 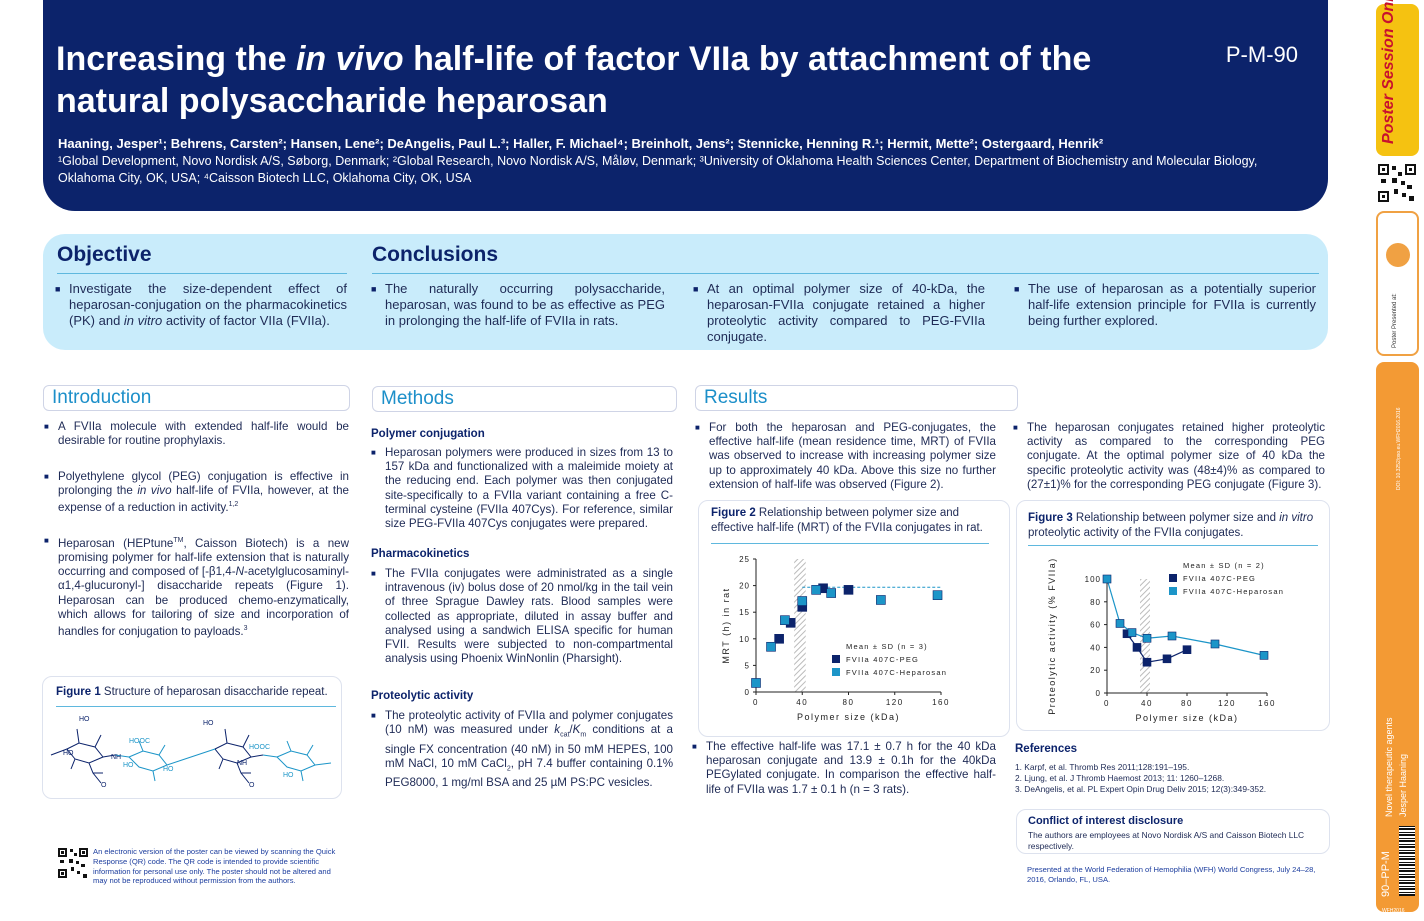 What do you see at coordinates (856, 398) in the screenshot?
I see `results-heading: Results` at bounding box center [856, 398].